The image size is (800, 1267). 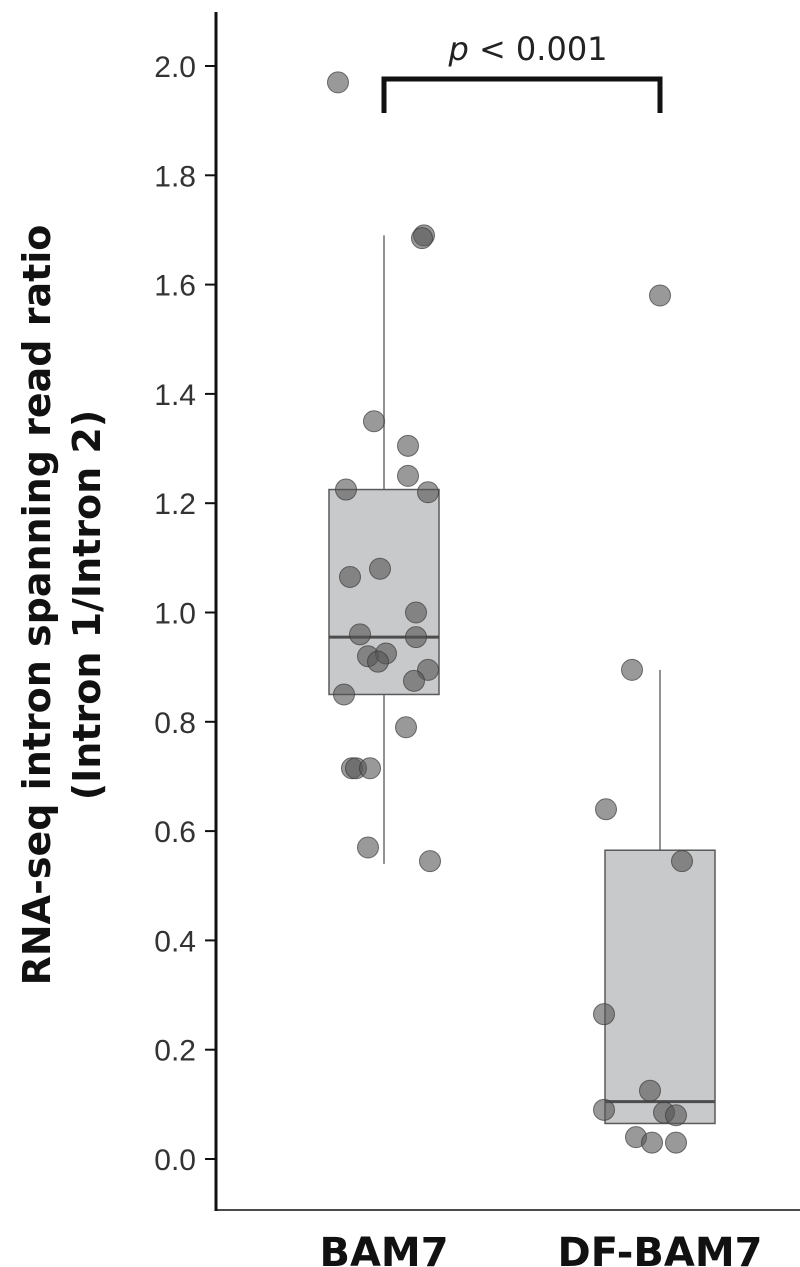 I want to click on y-axis-title-line2: (Intron 1/Intron 2), so click(x=87, y=605).